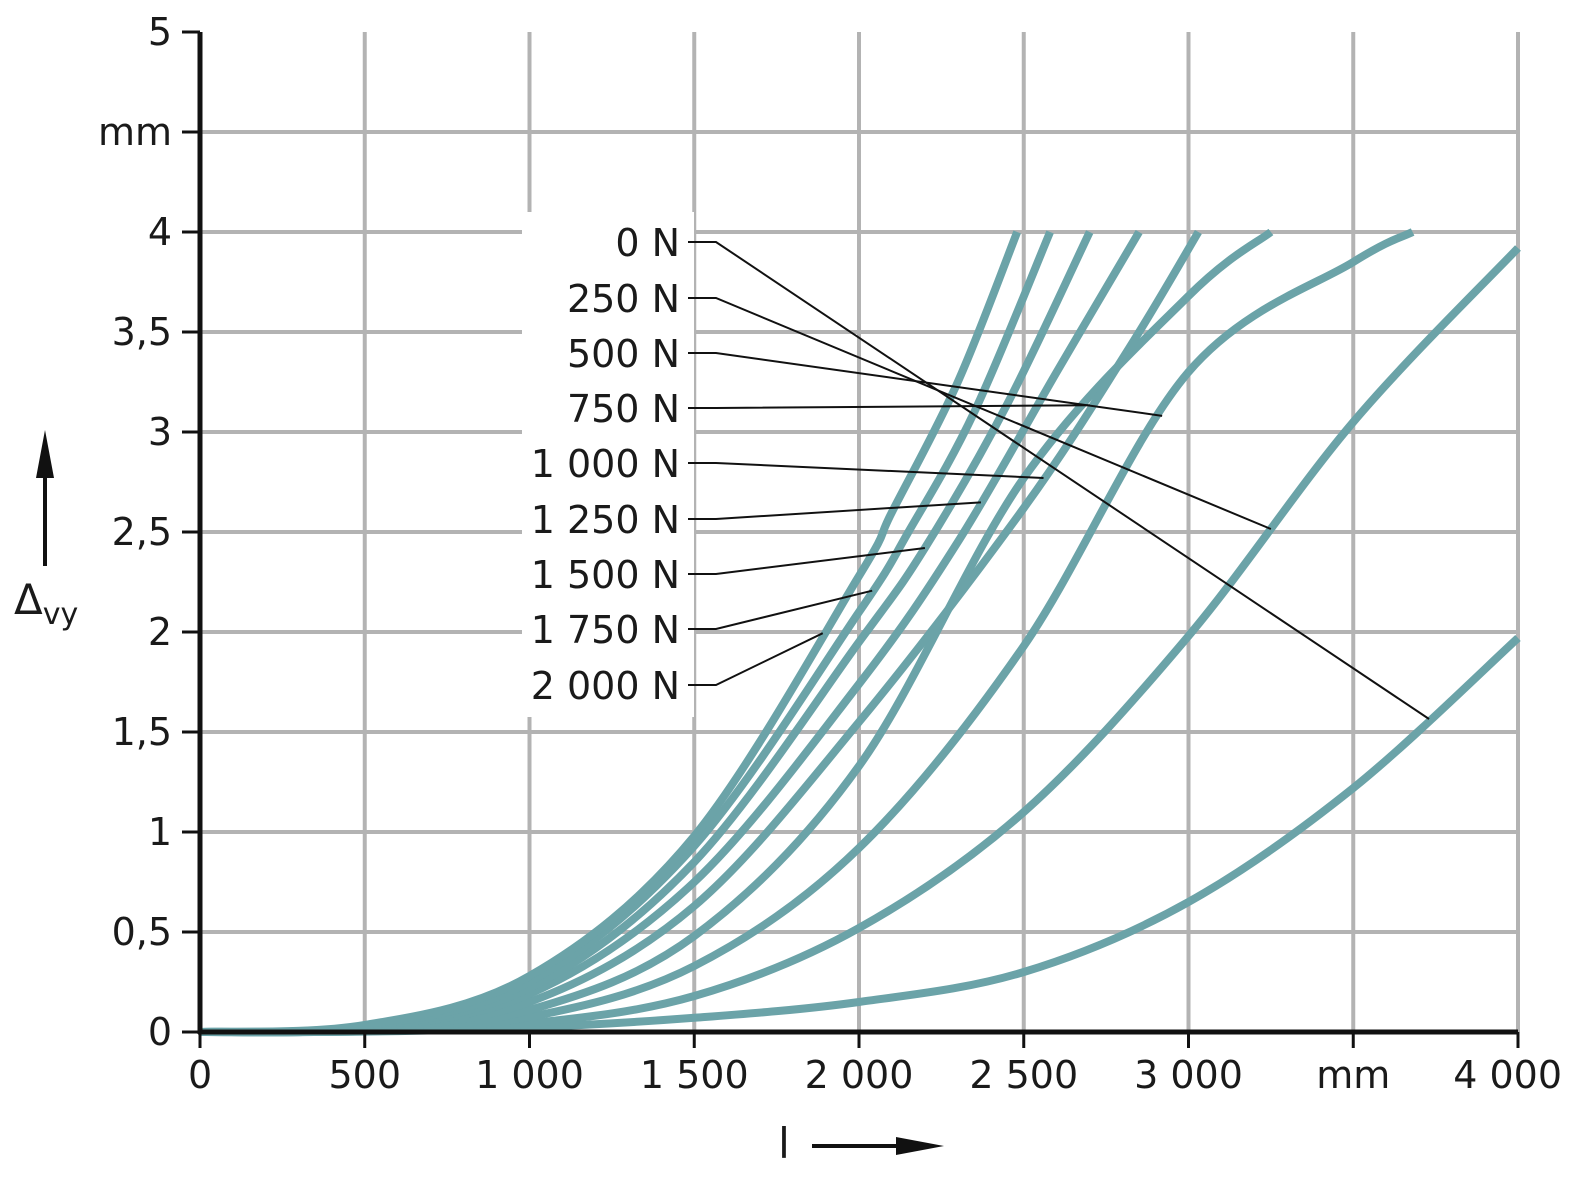 This screenshot has width=1588, height=1200. I want to click on y-tick-label: 3,5, so click(142, 332).